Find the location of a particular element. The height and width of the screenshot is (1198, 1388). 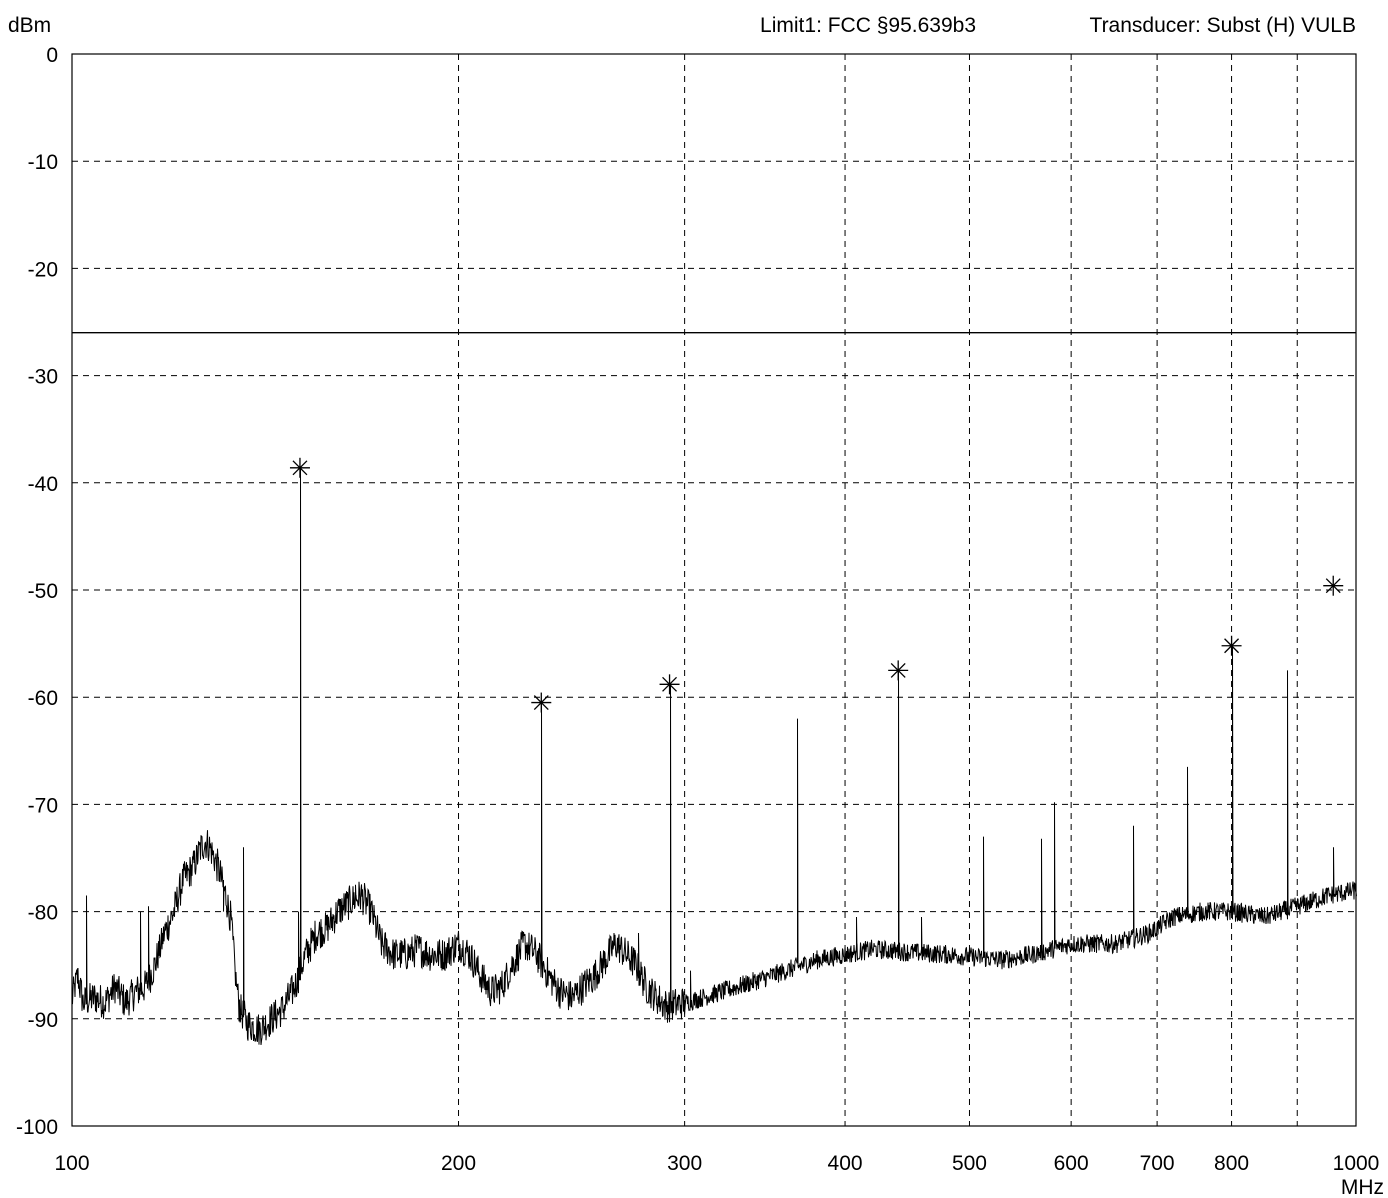

y-tick-label: -10 is located at coordinates (43, 162).